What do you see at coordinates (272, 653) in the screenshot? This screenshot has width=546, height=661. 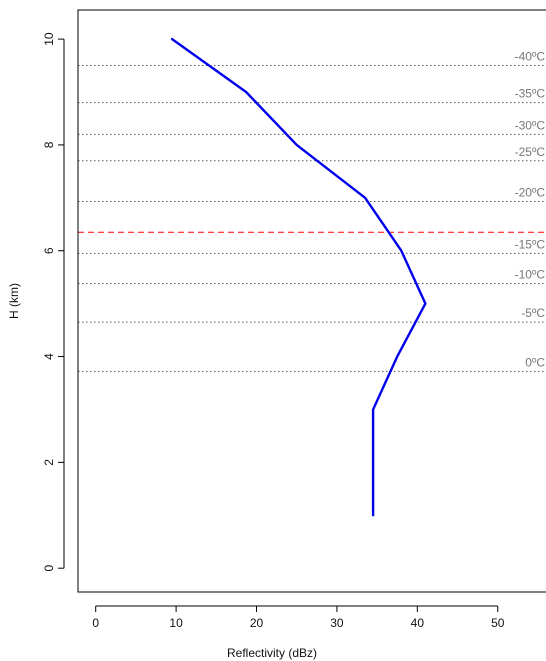 I see `x-axis-title: Reflectivity (dBz)` at bounding box center [272, 653].